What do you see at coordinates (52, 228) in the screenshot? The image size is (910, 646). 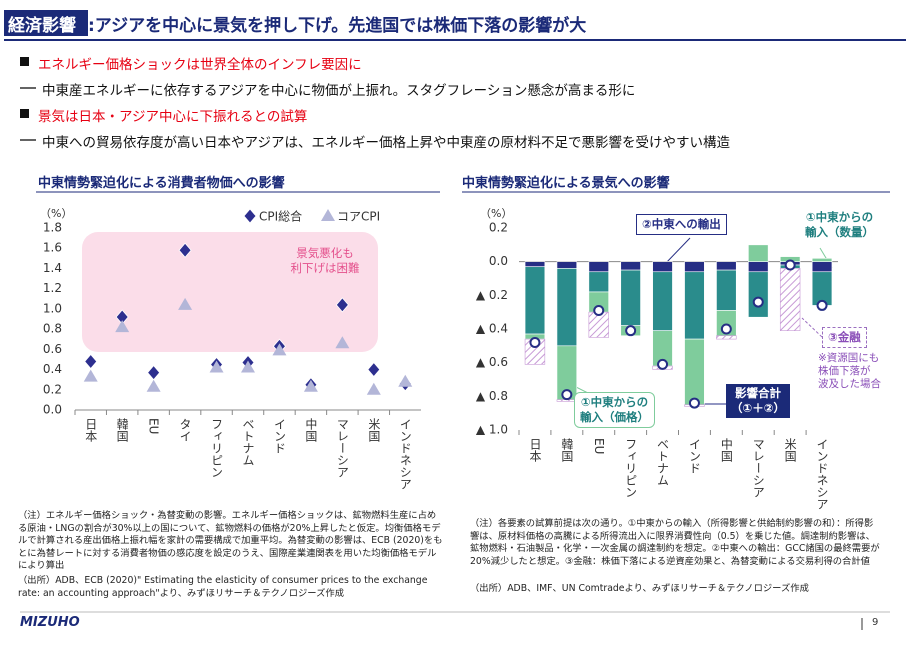 I see `y-tick-label: 1.8` at bounding box center [52, 228].